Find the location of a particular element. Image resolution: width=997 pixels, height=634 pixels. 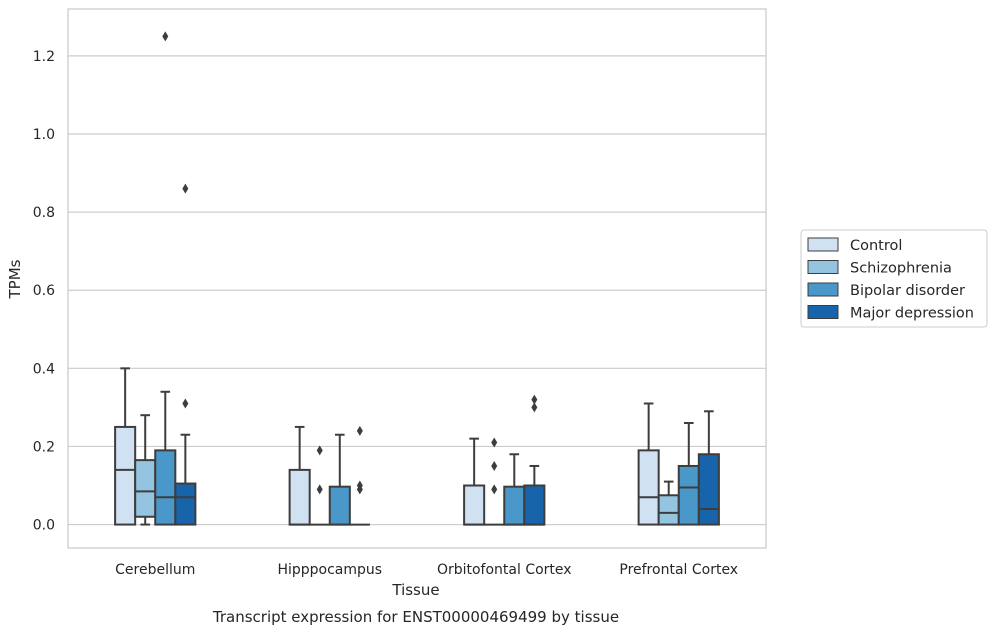

legend-frame is located at coordinates (894, 278).